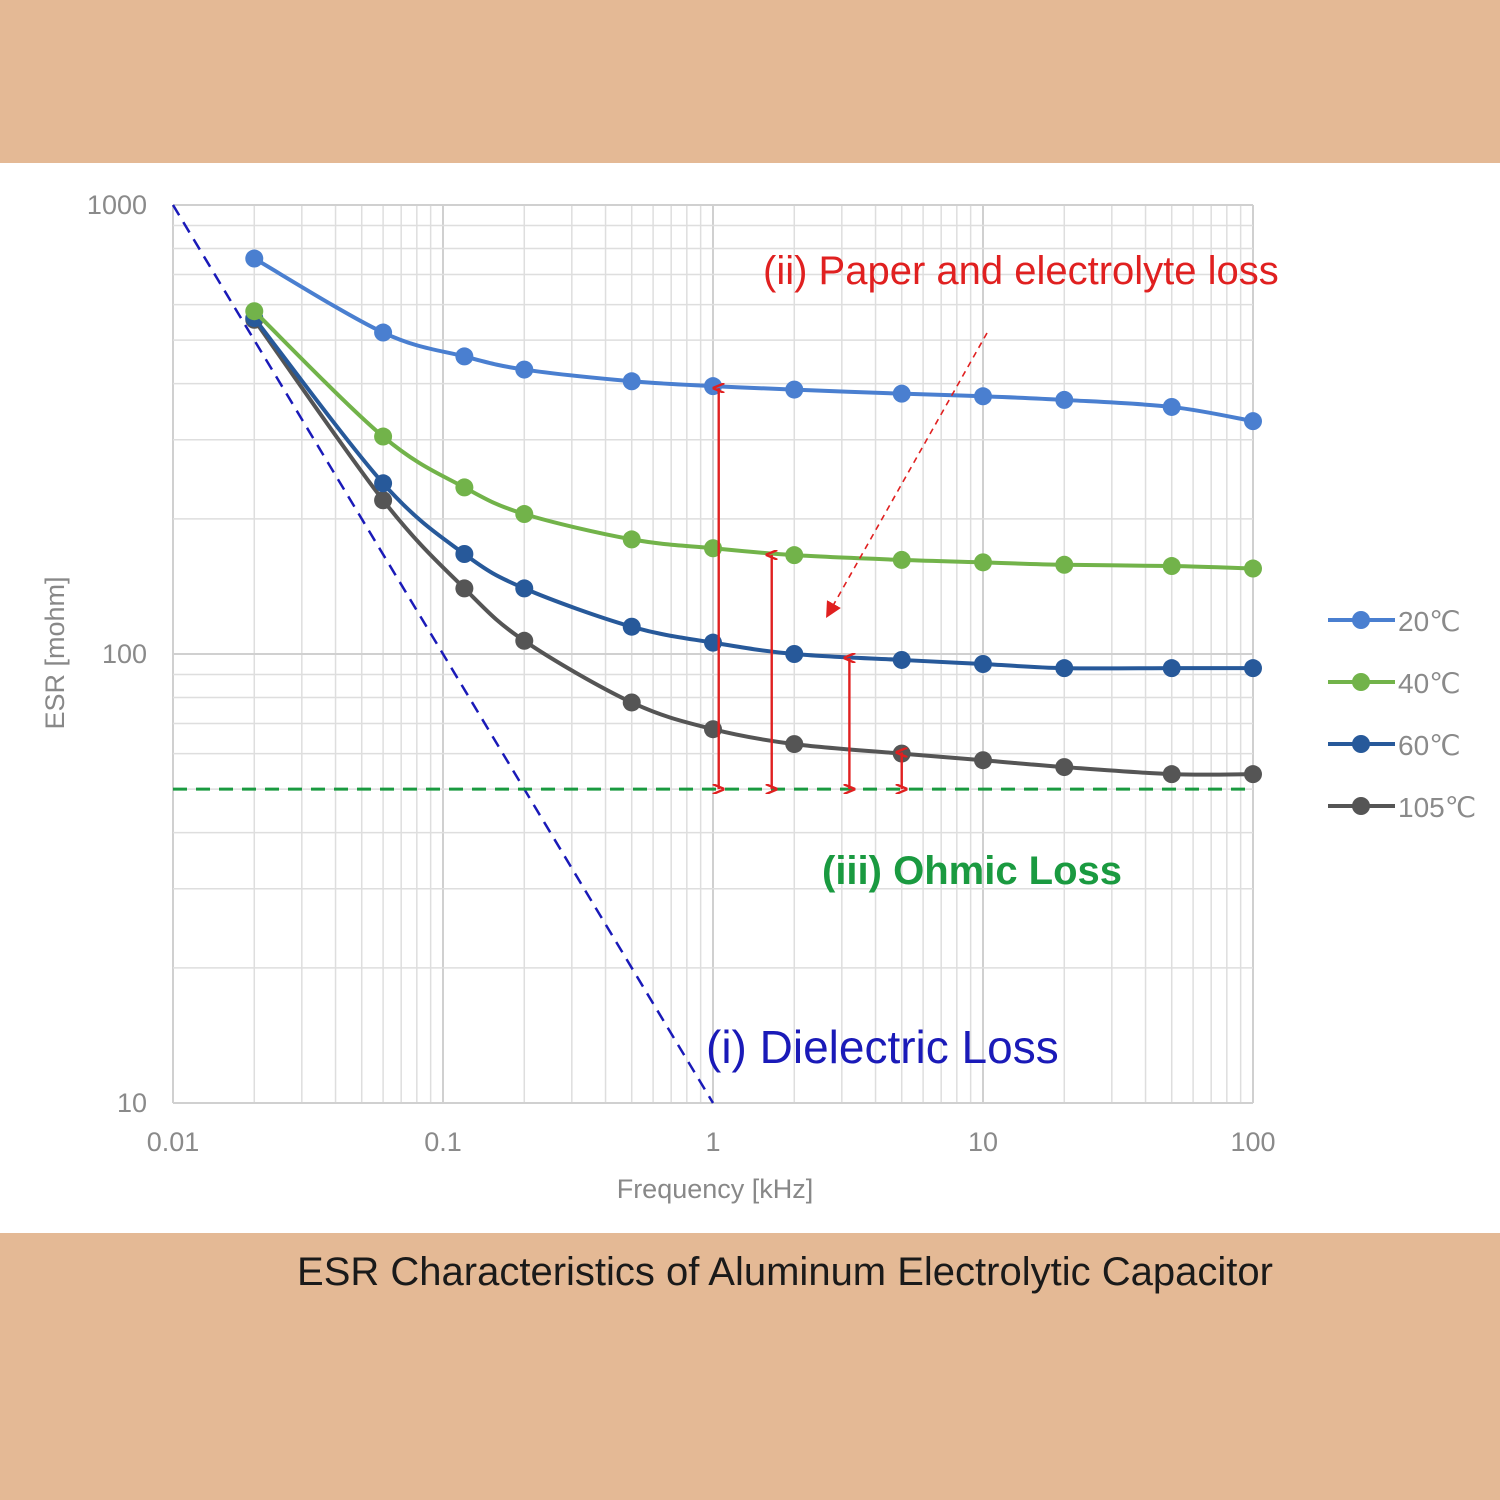 This screenshot has width=1500, height=1500. What do you see at coordinates (132, 1103) in the screenshot?
I see `y-tick-label: 10` at bounding box center [132, 1103].